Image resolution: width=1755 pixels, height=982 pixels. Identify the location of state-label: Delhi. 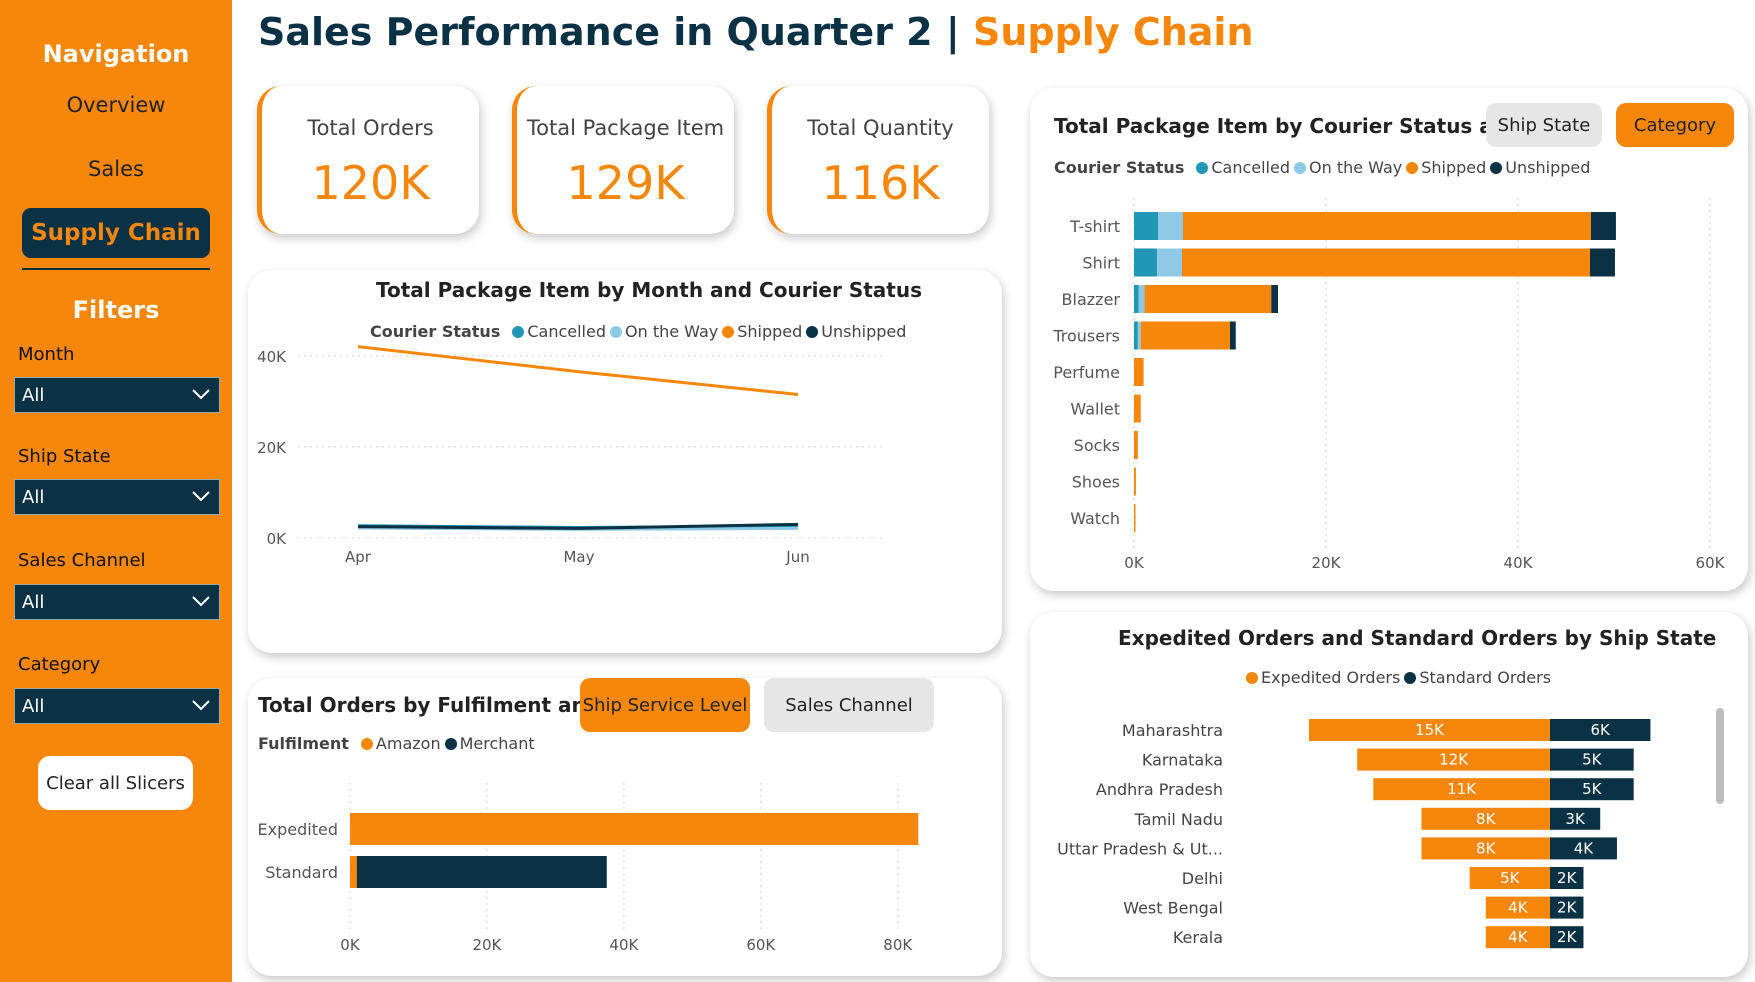
(1202, 878).